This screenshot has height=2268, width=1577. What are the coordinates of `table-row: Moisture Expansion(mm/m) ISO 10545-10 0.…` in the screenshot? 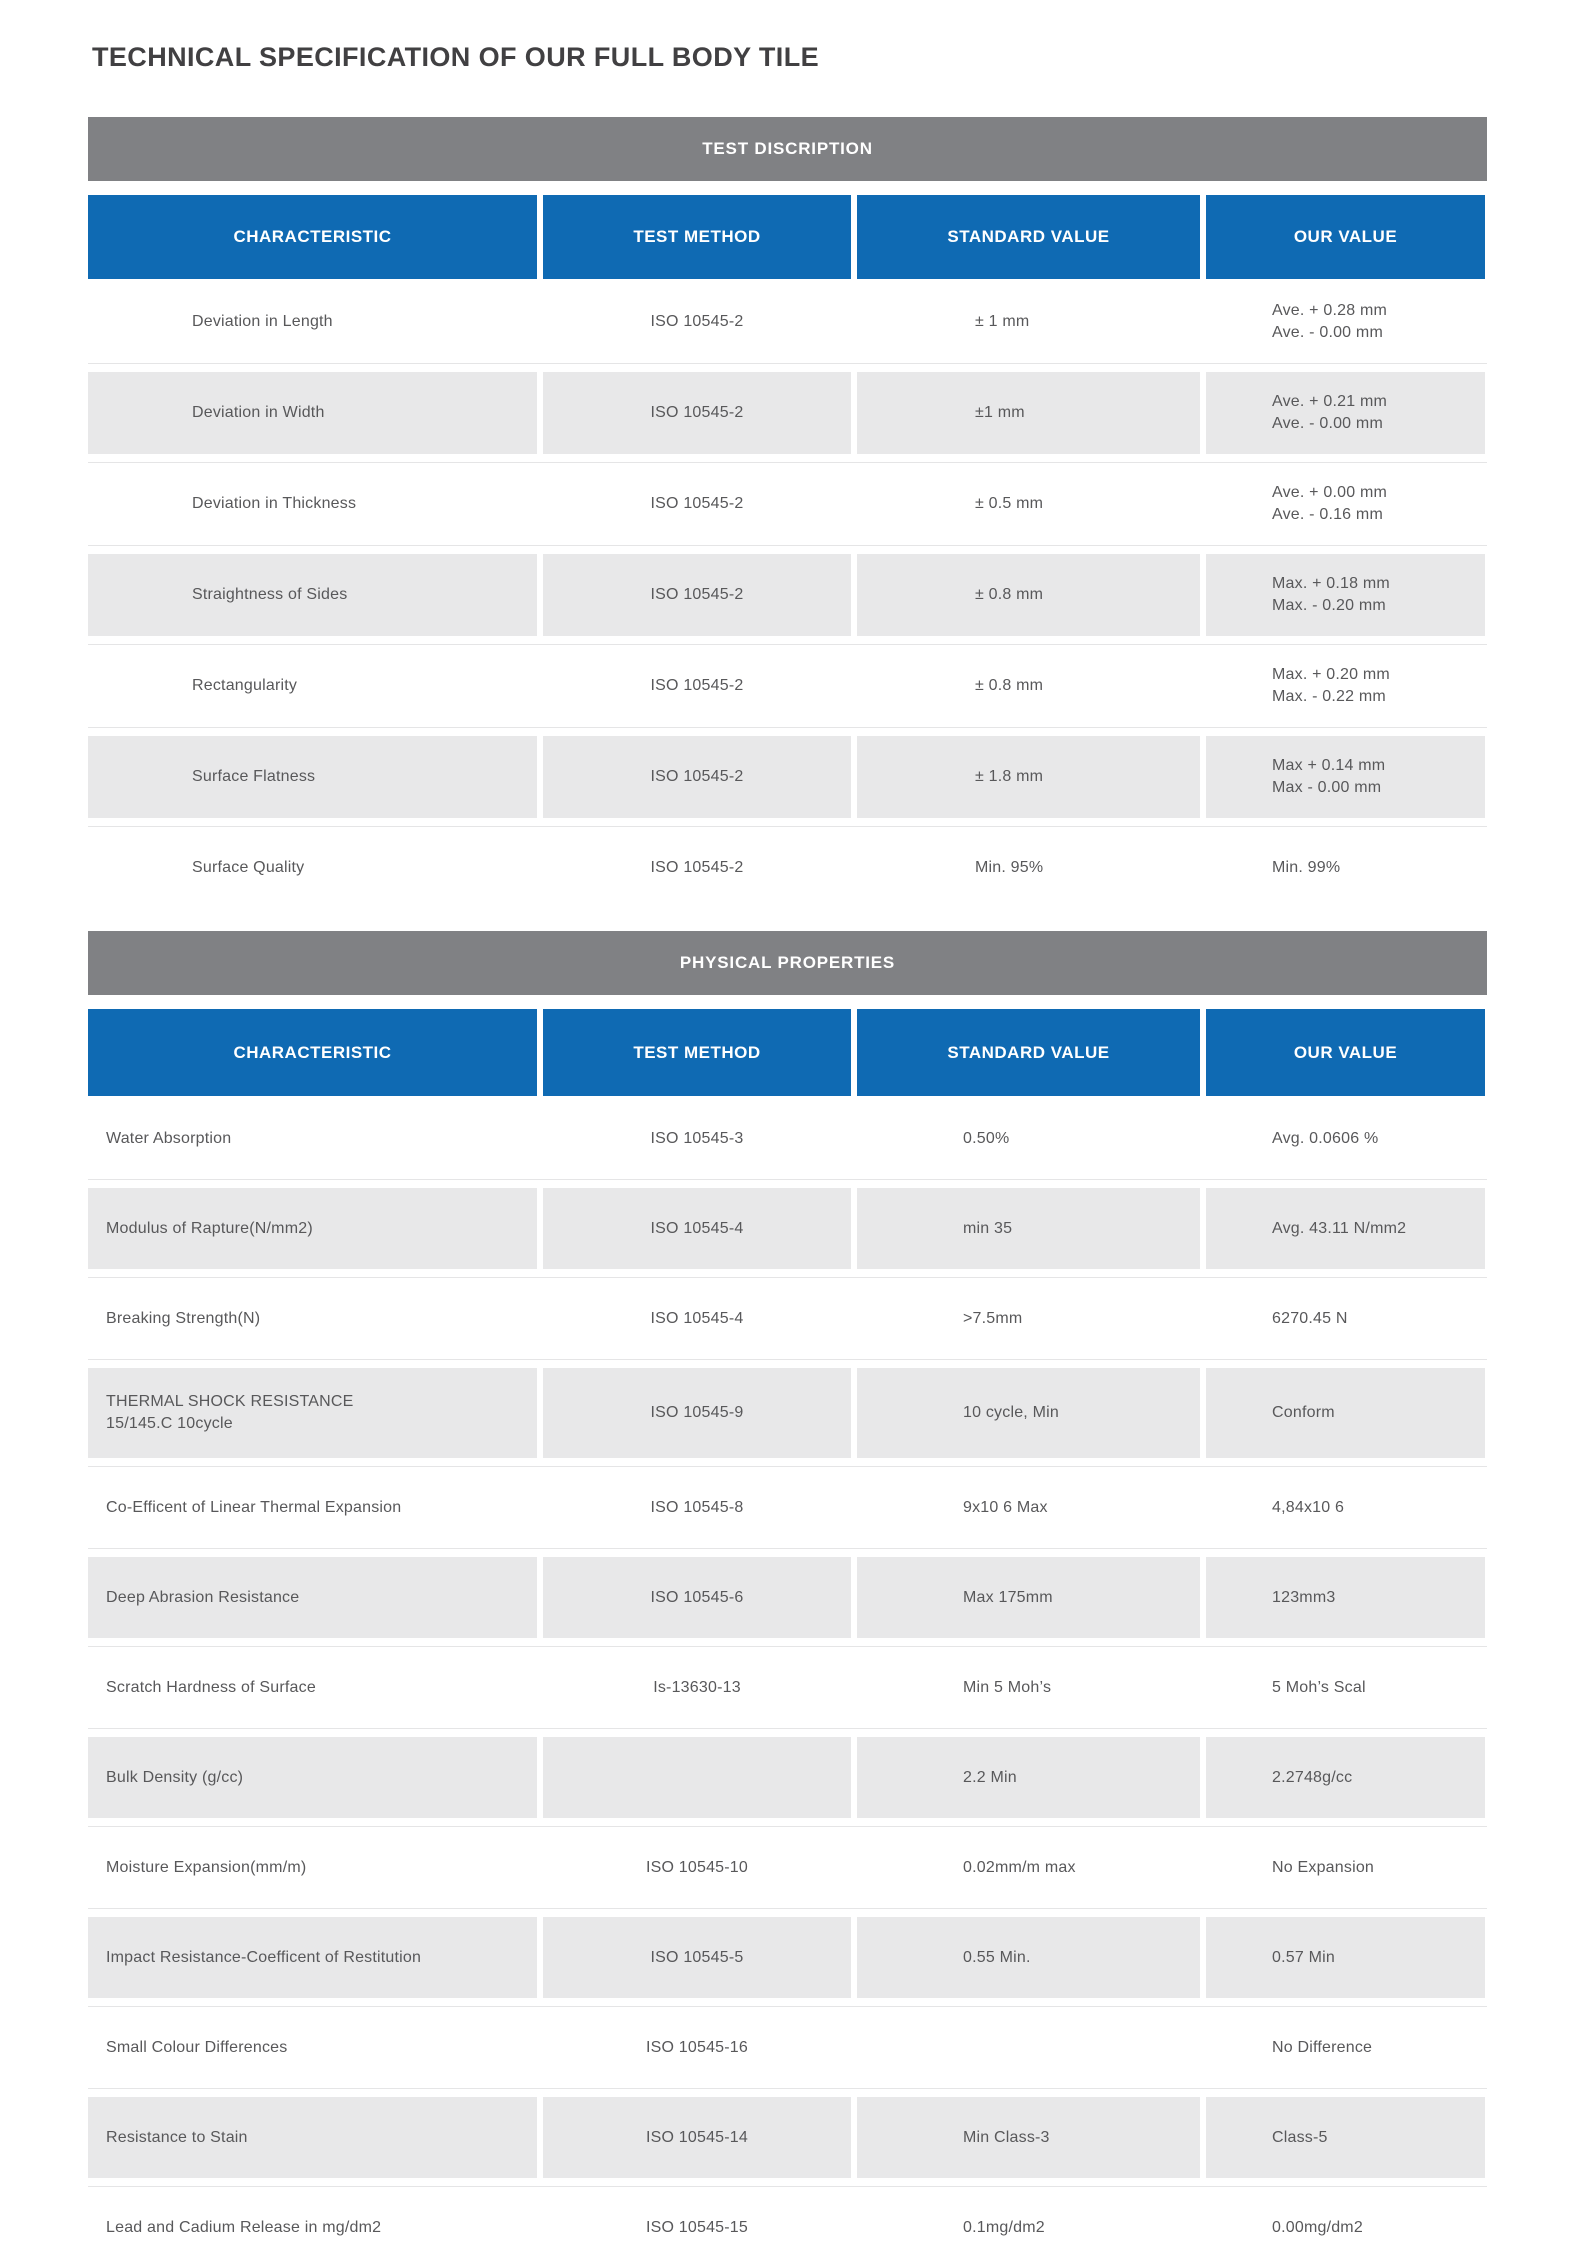 It's located at (787, 1867).